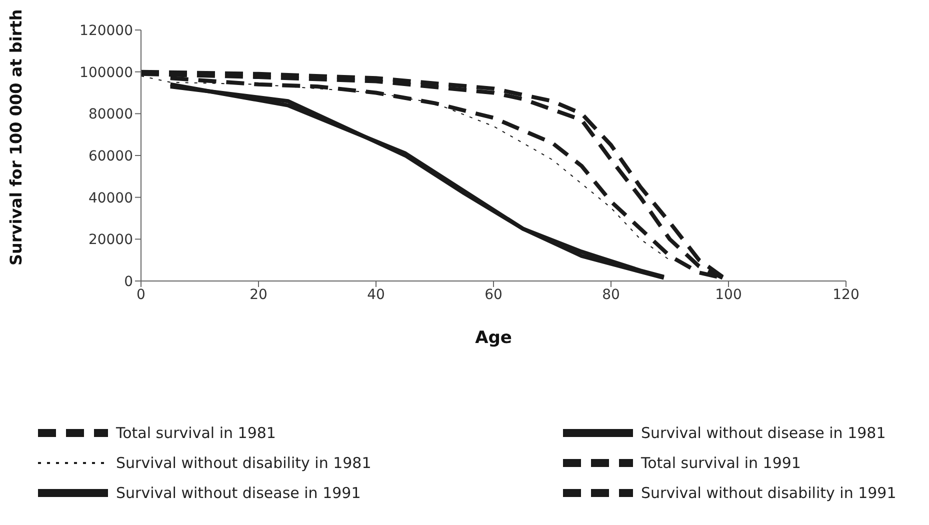  What do you see at coordinates (763, 433) in the screenshot?
I see `legend-label: Survival without disease in 1981` at bounding box center [763, 433].